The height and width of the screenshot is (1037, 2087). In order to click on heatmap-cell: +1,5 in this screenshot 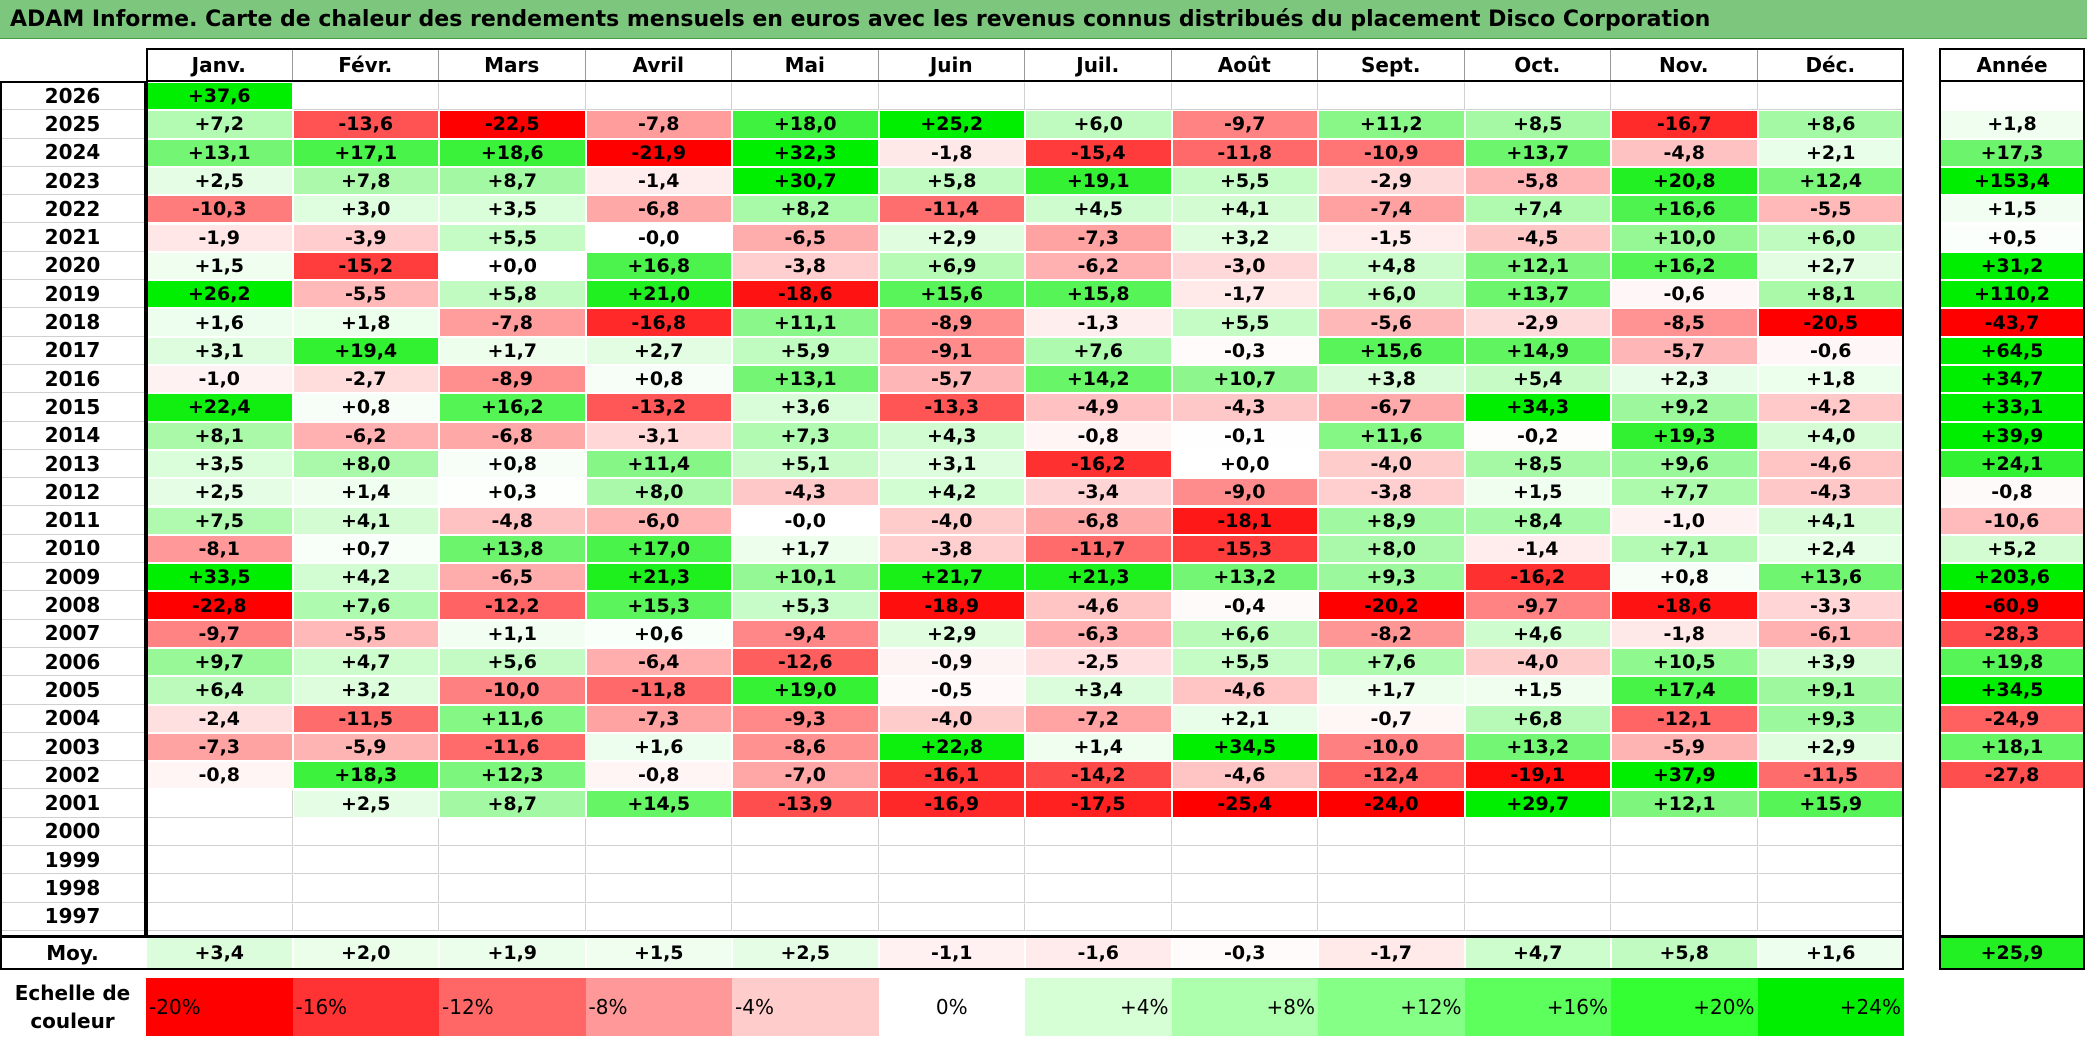, I will do `click(1537, 492)`.